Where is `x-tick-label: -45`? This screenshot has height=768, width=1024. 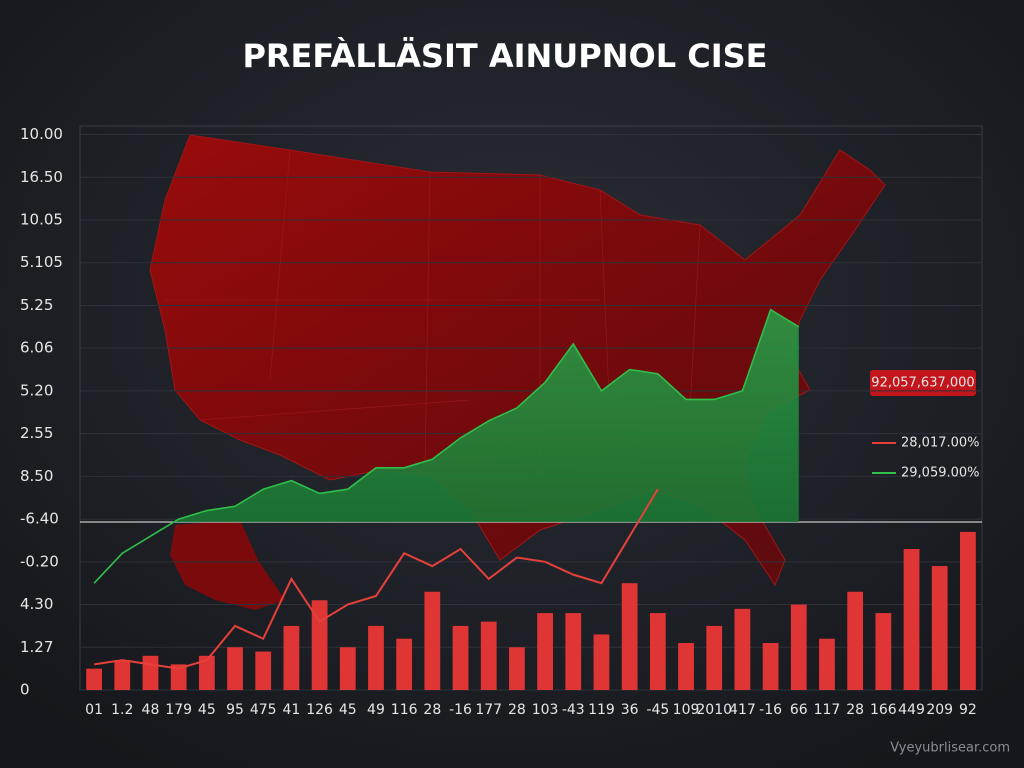 x-tick-label: -45 is located at coordinates (657, 710).